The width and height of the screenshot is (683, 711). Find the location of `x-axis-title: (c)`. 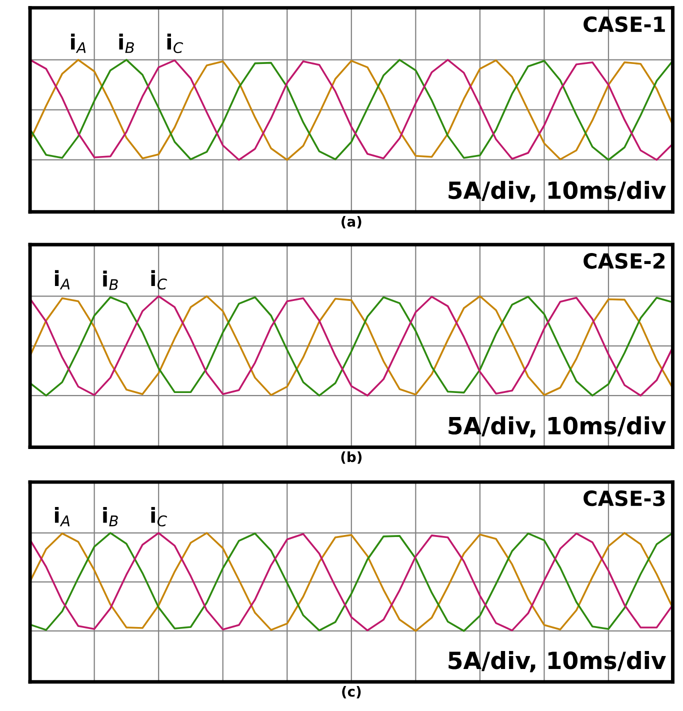

x-axis-title: (c) is located at coordinates (351, 692).